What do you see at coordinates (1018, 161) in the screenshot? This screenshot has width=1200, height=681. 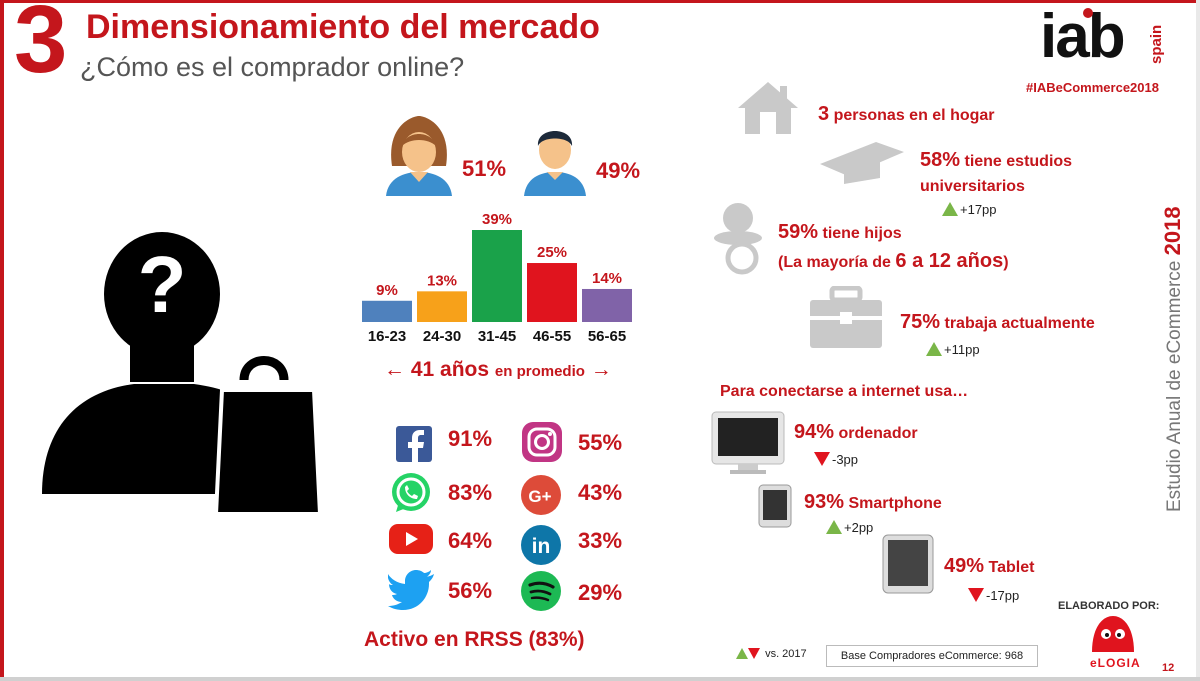 I see `education-text1: tiene estudios` at bounding box center [1018, 161].